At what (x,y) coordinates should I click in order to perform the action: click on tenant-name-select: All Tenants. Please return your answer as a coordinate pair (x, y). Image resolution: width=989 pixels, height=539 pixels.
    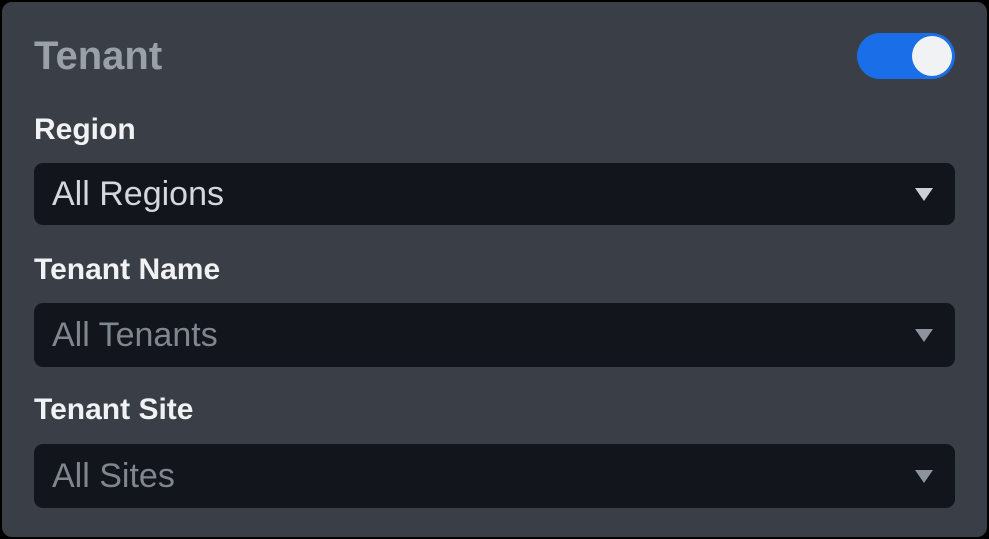
    Looking at the image, I should click on (494, 335).